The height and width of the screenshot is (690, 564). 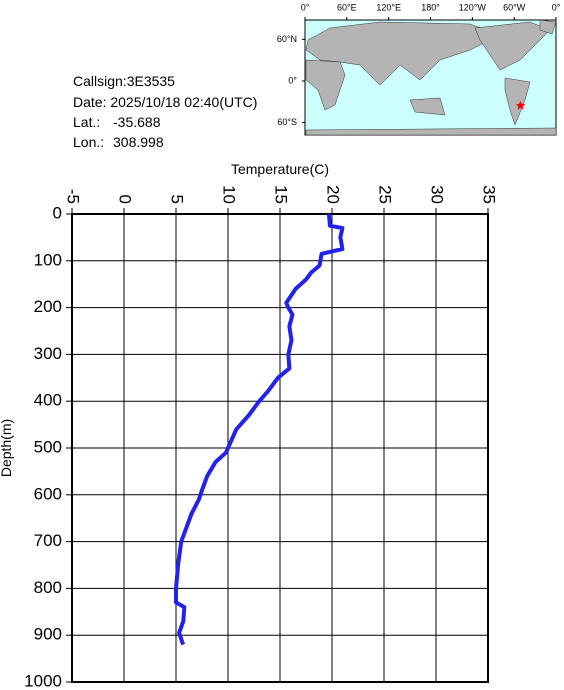 I want to click on y-tick-label: 800, so click(x=48, y=587).